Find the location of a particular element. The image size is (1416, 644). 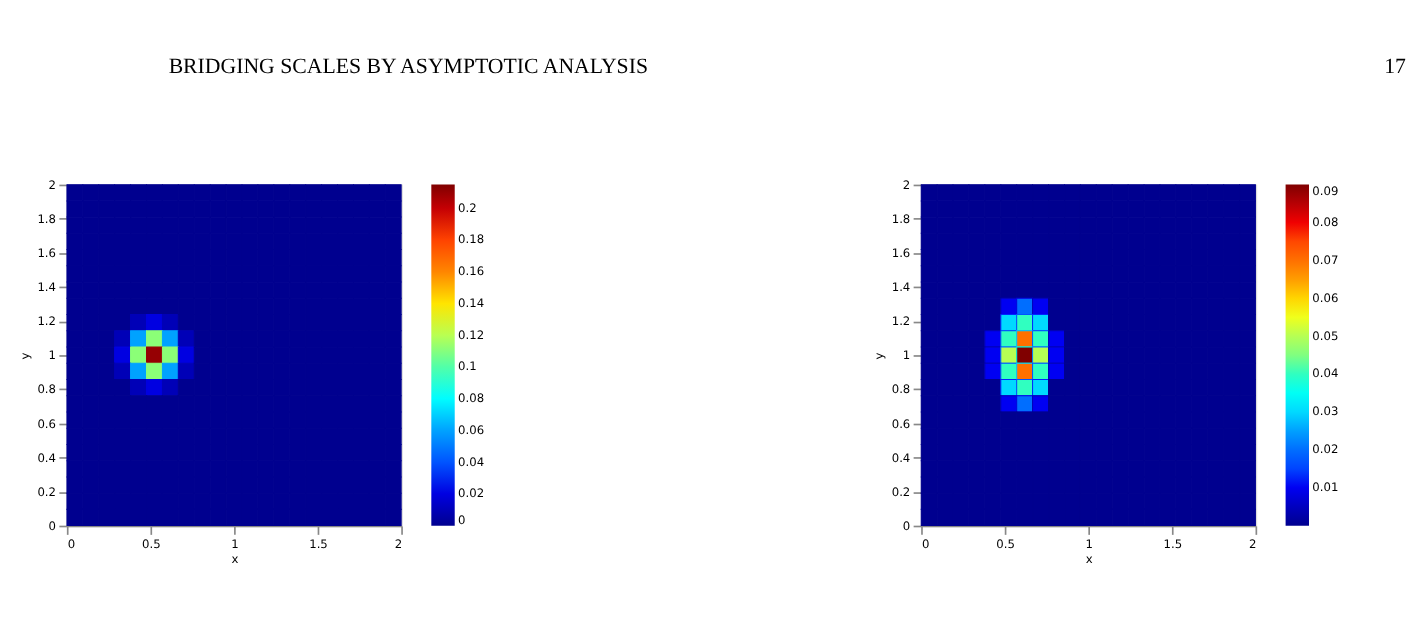

text: BRIDGING SCALES BY ASYMPTOTIC ANALYSIS is located at coordinates (408, 66).